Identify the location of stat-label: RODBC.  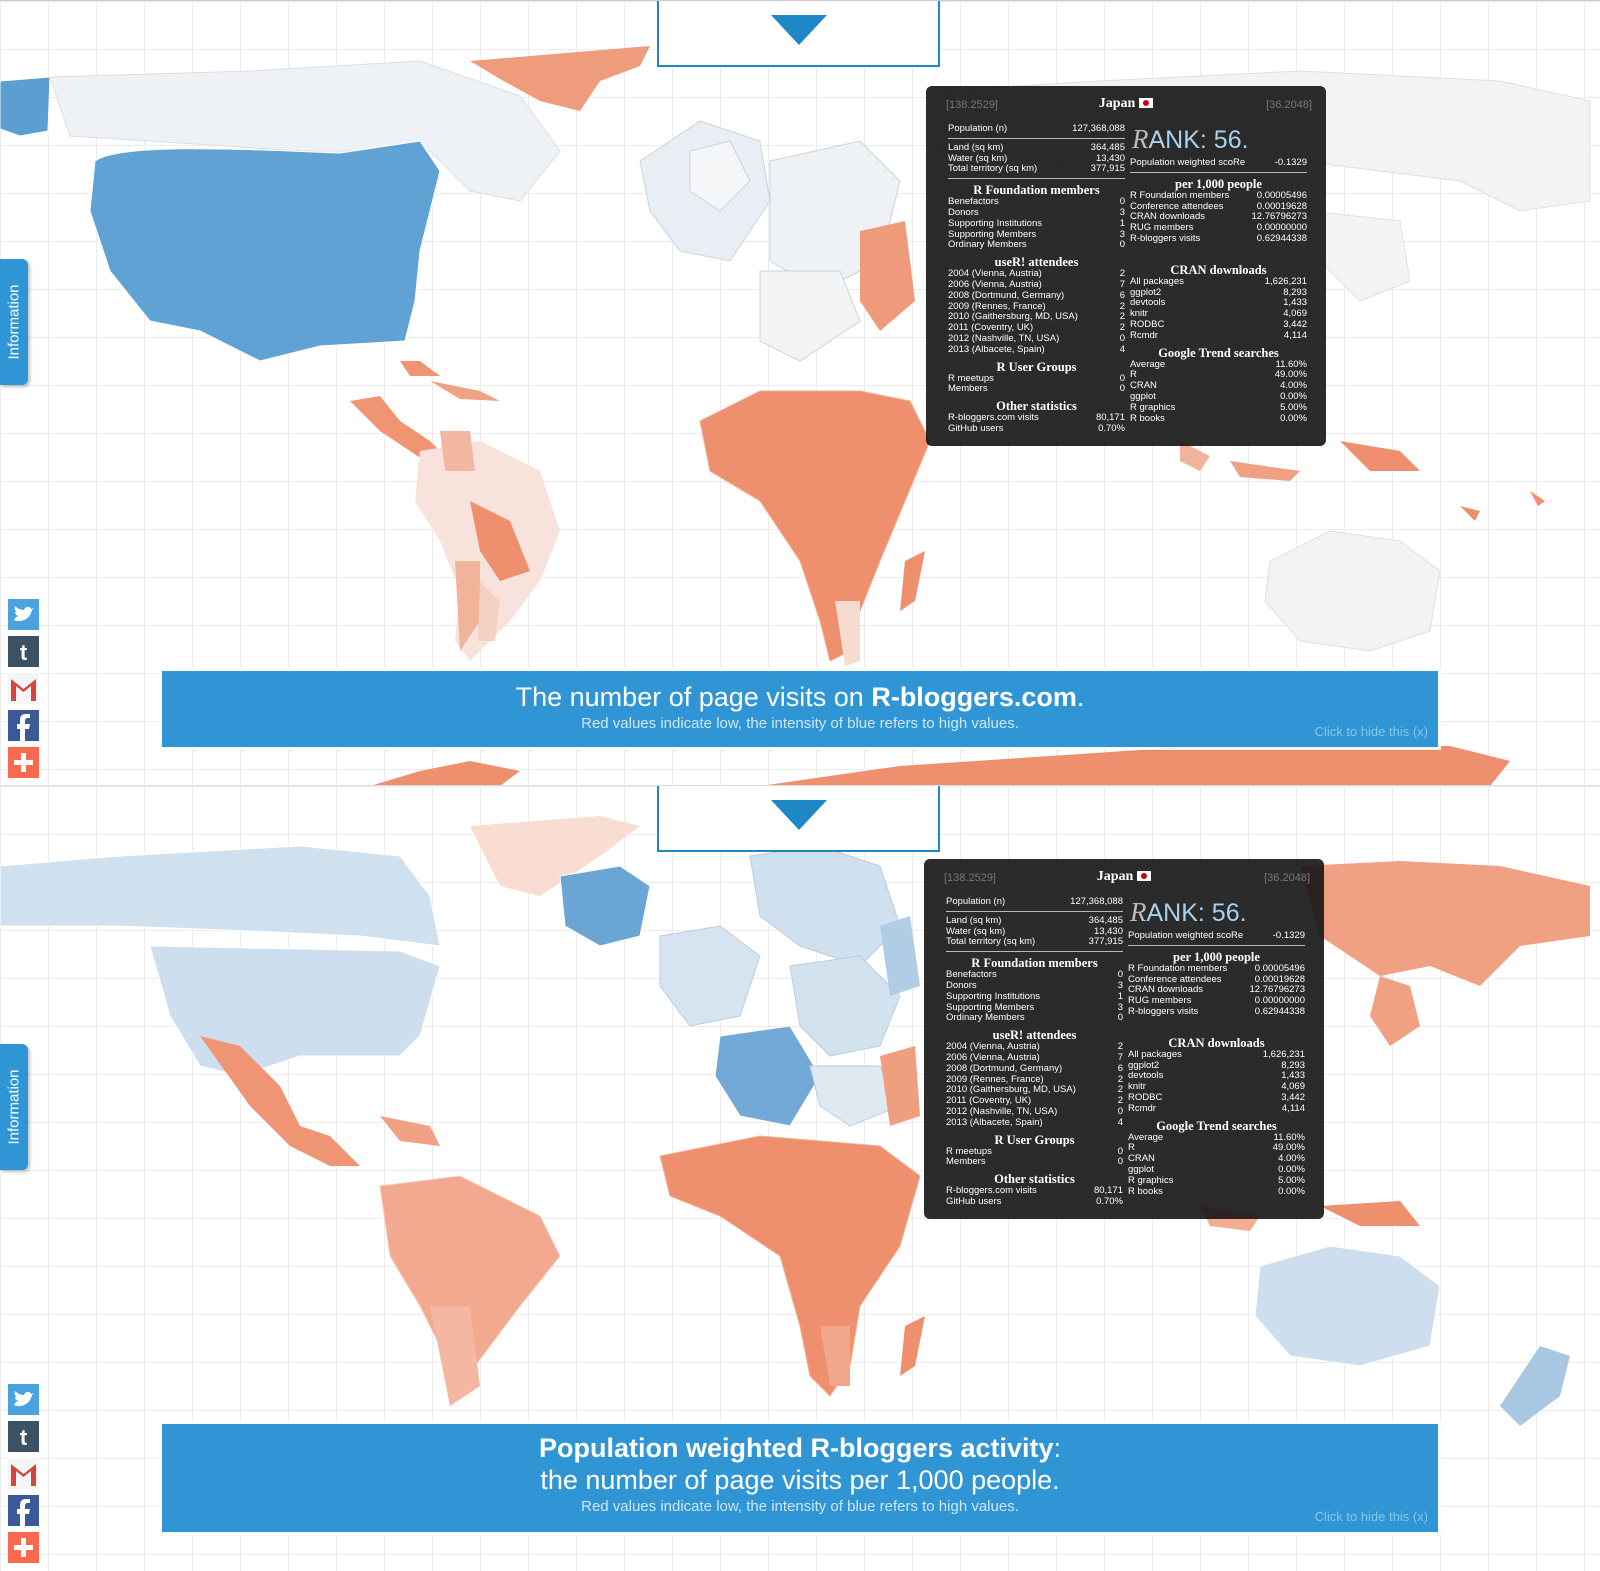
(1147, 324).